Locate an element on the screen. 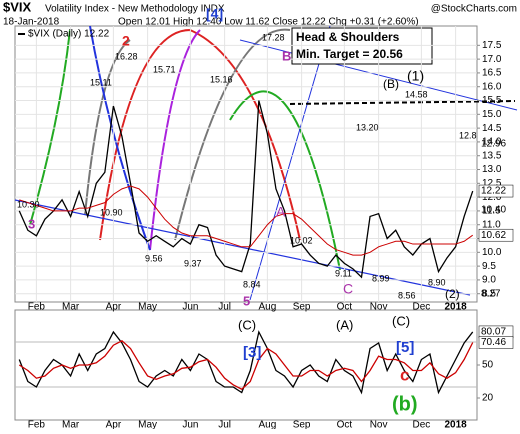 This screenshot has height=434, width=520. value-label: 12.96 is located at coordinates (493, 144).